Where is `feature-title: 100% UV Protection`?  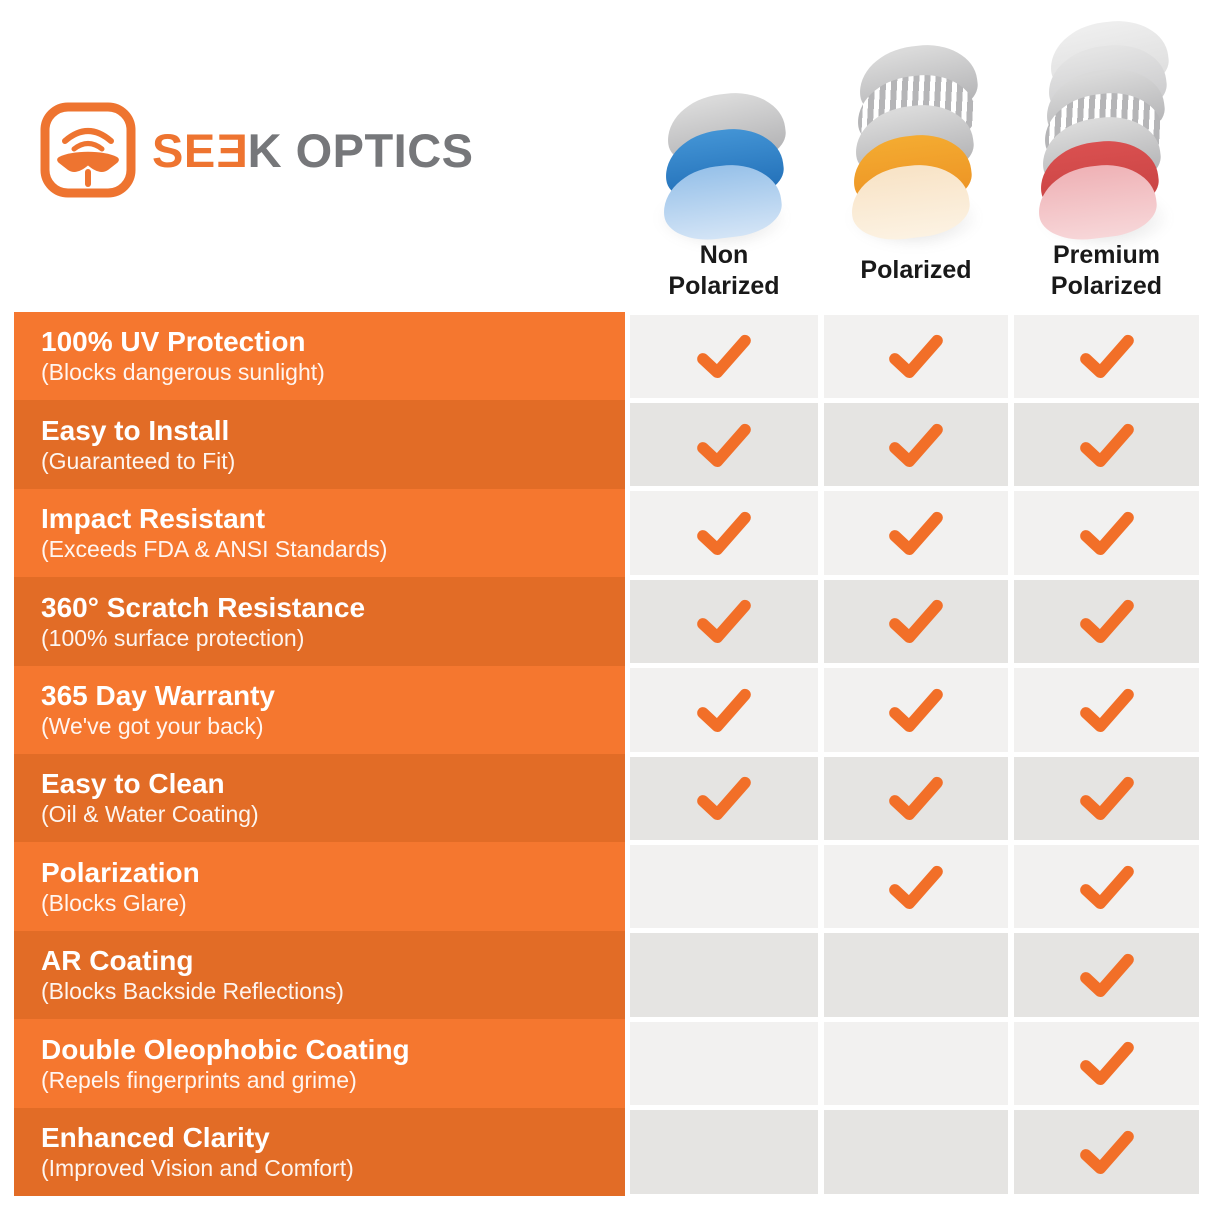
feature-title: 100% UV Protection is located at coordinates (173, 342).